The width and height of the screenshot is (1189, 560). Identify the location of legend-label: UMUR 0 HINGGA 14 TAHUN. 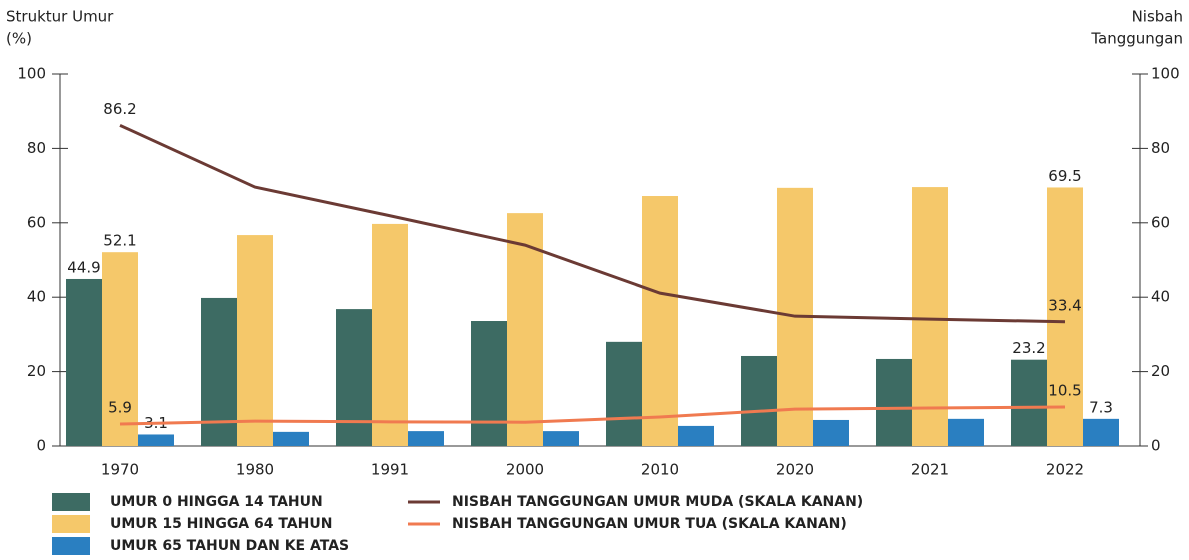
(216, 502).